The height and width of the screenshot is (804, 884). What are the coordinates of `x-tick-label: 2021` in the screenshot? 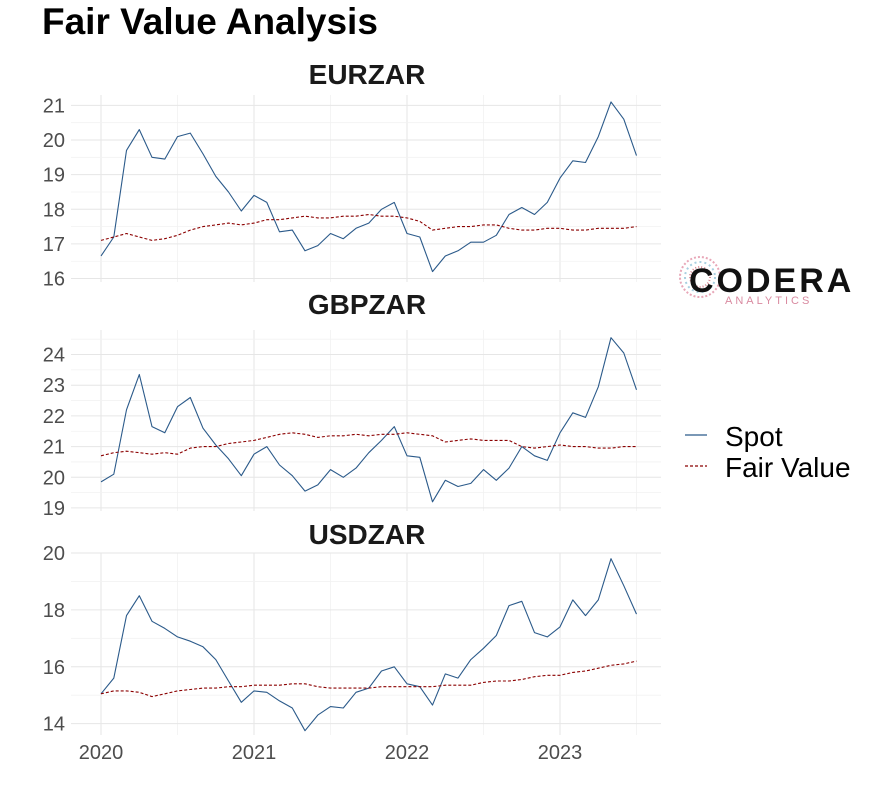 It's located at (254, 753).